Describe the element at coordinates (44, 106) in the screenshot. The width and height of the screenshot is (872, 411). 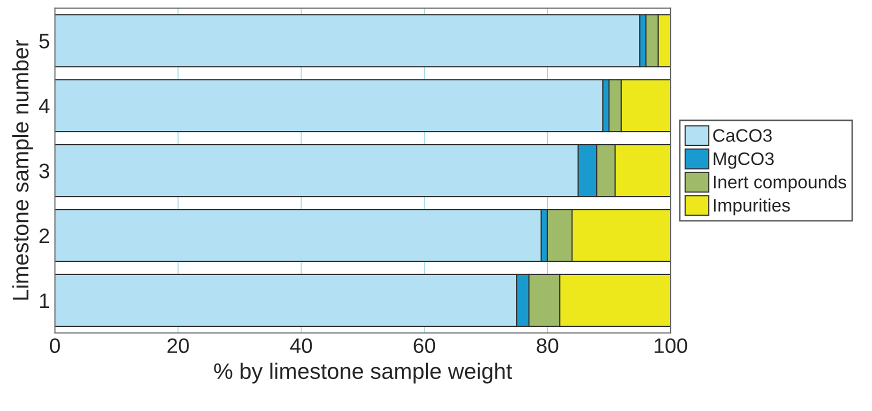
I see `y-tick-label: 4` at that location.